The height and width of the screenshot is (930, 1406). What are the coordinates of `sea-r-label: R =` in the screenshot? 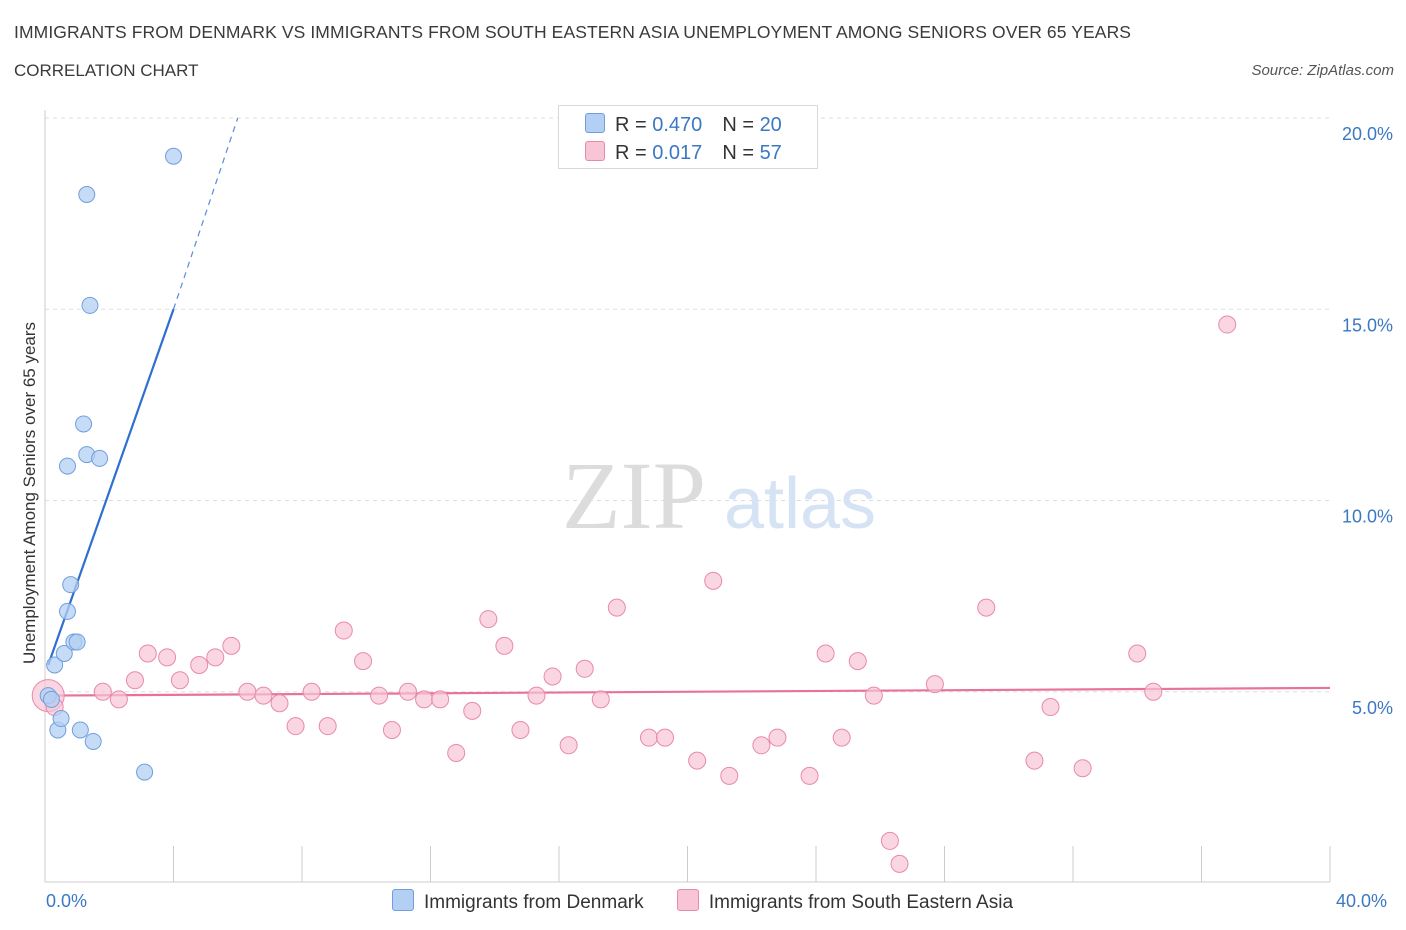 It's located at (634, 153).